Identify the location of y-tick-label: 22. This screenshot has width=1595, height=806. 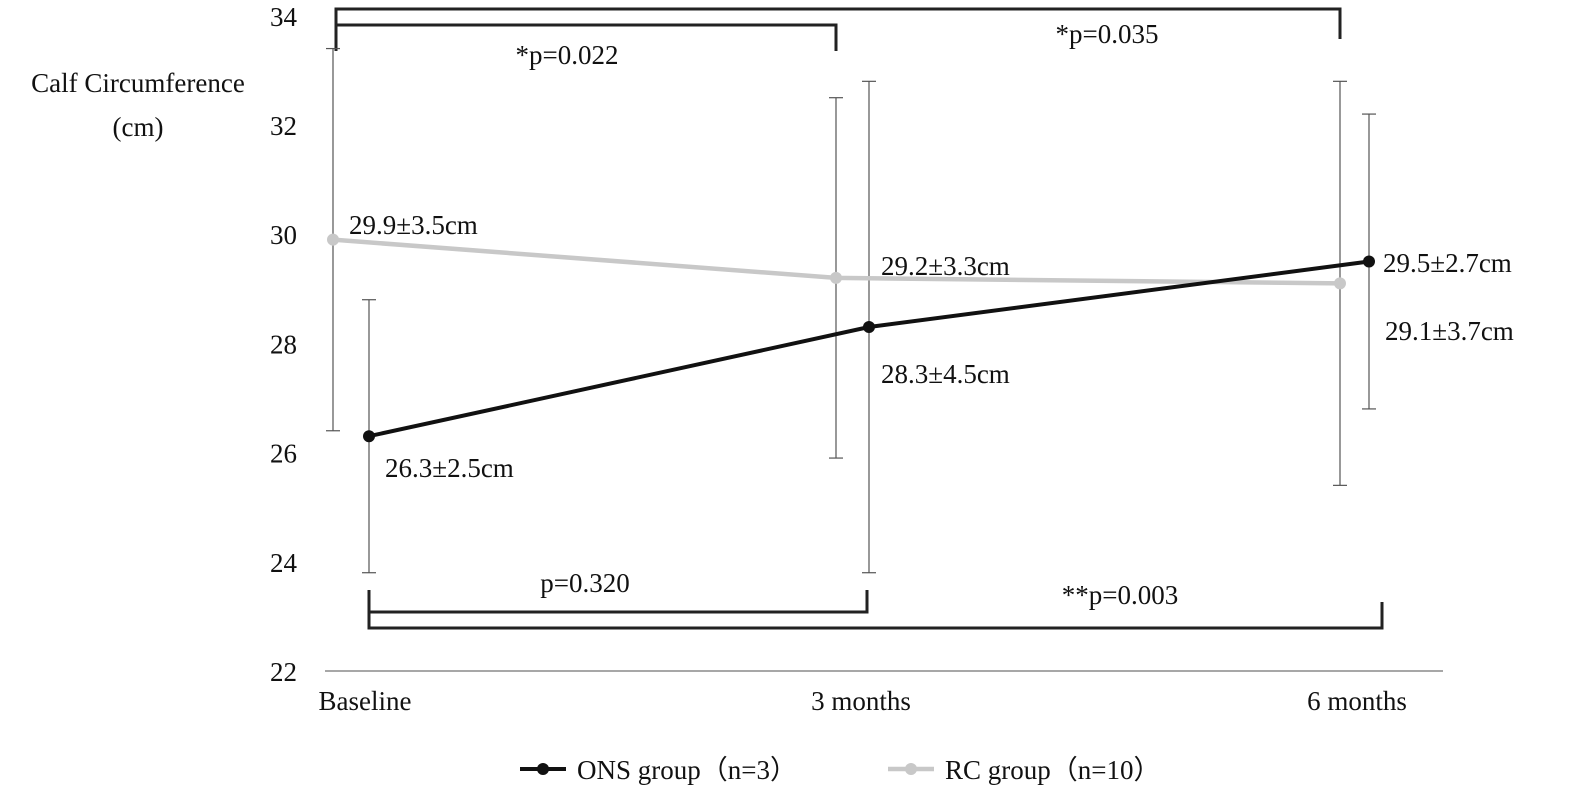
(283, 672).